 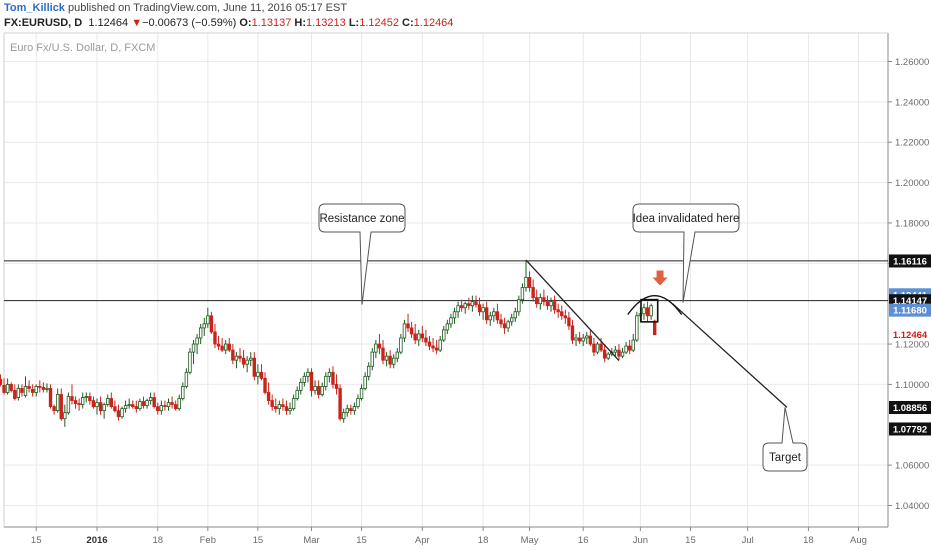 What do you see at coordinates (912, 223) in the screenshot?
I see `price-tick-label: 1.18000` at bounding box center [912, 223].